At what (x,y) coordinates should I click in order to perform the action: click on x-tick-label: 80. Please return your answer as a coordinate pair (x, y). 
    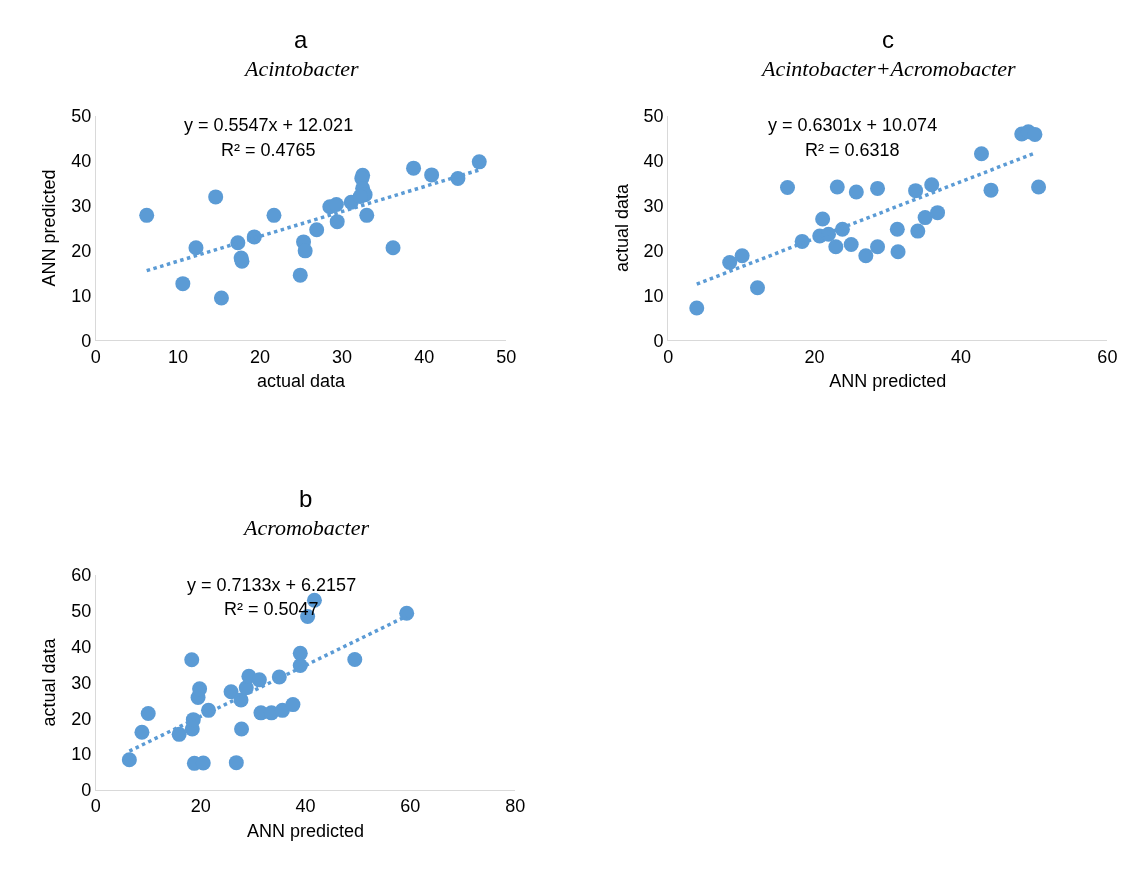
    Looking at the image, I should click on (515, 806).